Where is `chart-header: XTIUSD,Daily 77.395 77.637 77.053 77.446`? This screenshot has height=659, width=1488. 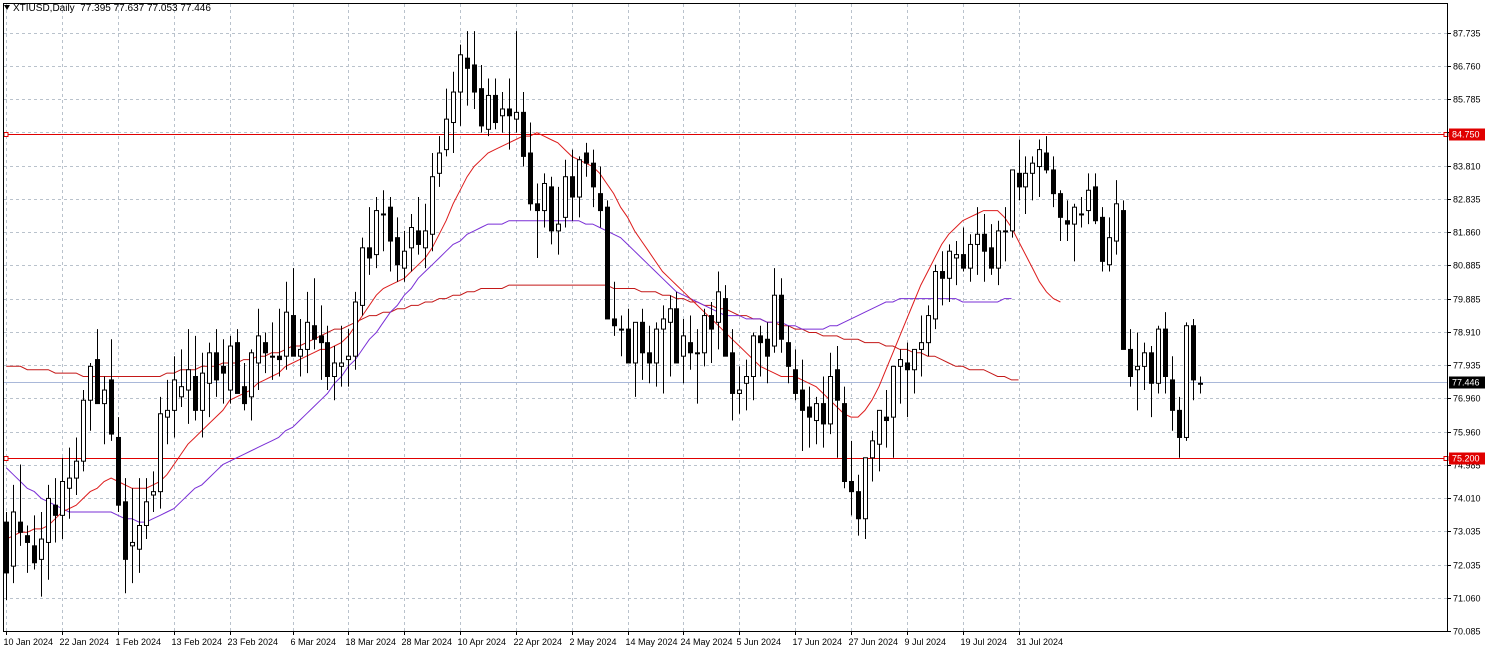
chart-header: XTIUSD,Daily 77.395 77.637 77.053 77.446 is located at coordinates (107, 8).